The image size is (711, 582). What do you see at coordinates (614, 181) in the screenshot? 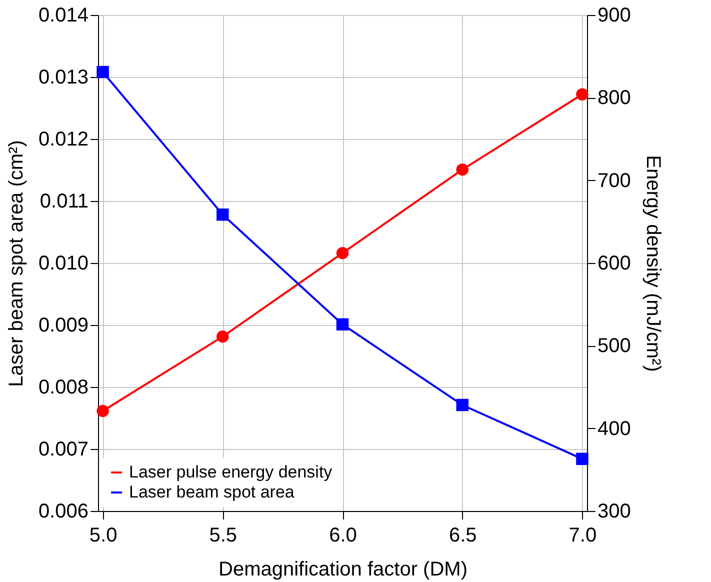
I see `y2-tick-label: 700` at bounding box center [614, 181].